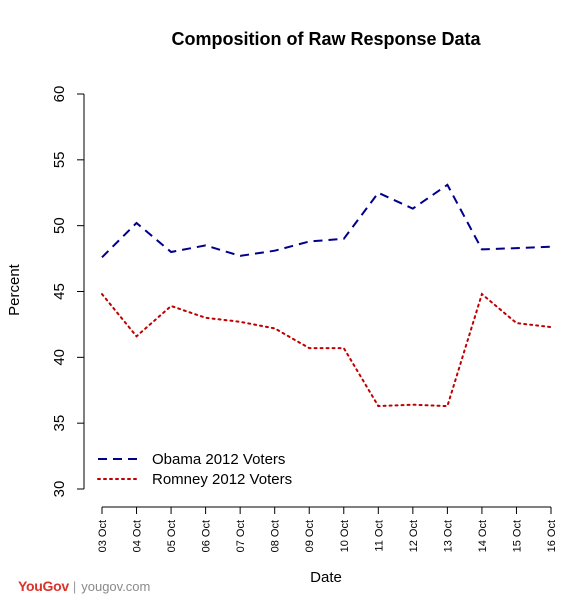  What do you see at coordinates (116, 586) in the screenshot?
I see `footer-site: yougov.com` at bounding box center [116, 586].